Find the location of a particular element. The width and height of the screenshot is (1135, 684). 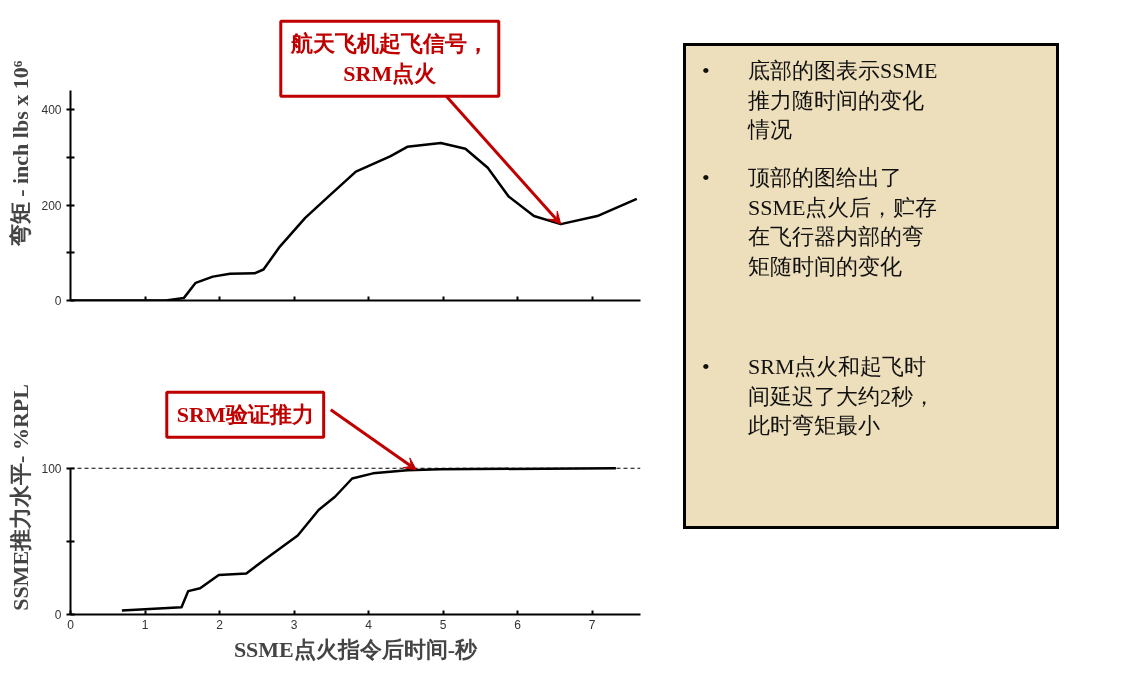

text: • 底部的图表示SSME推力随时间的变化情况 is located at coordinates (820, 100).